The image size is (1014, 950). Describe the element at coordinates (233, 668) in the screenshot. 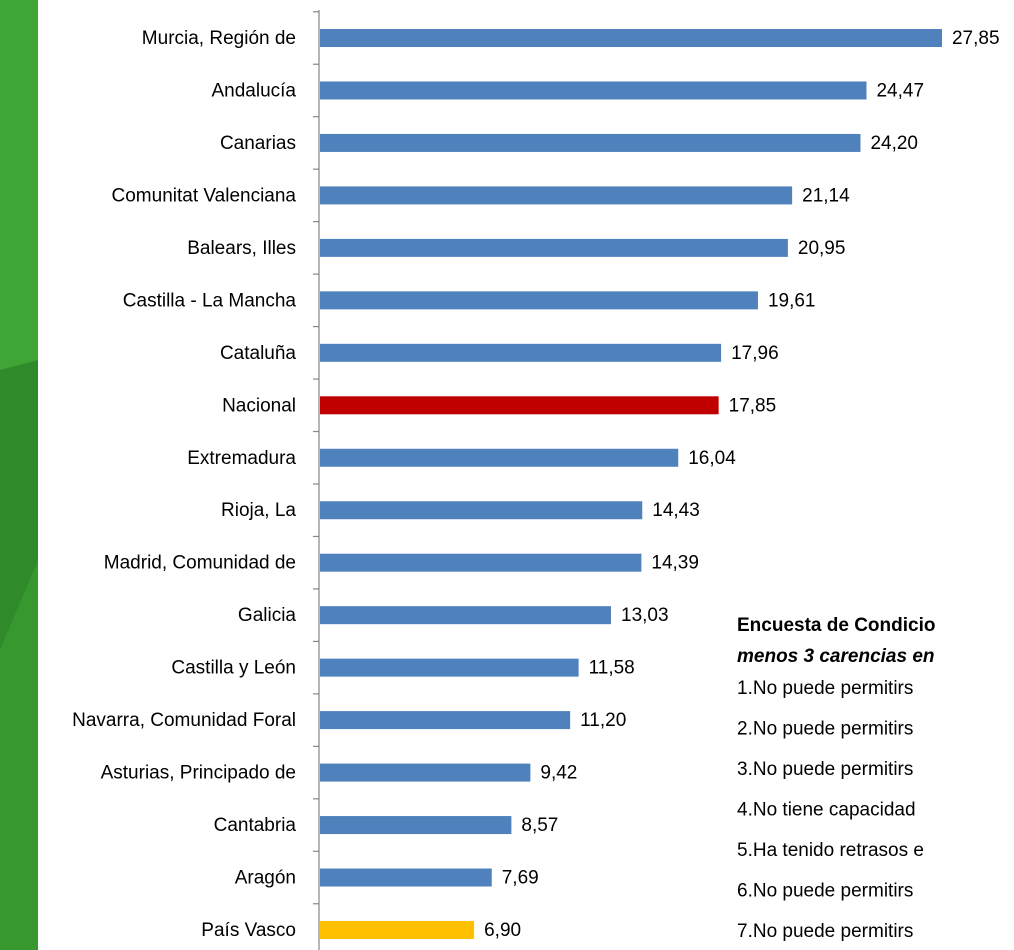

I see `y-tick-label: Castilla y León` at that location.